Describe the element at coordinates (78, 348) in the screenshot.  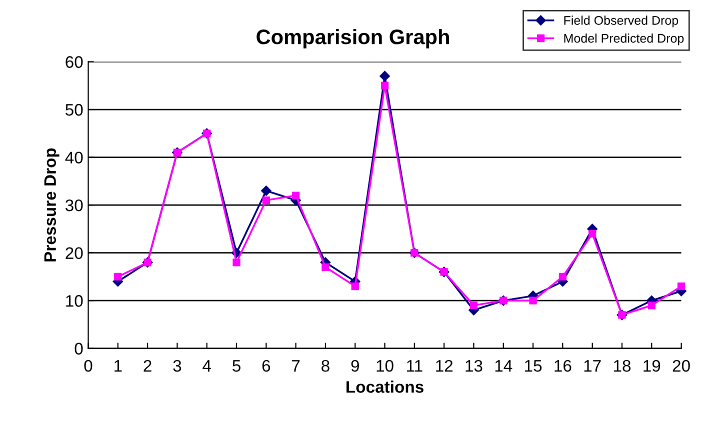
I see `y-tick-label: 0` at that location.